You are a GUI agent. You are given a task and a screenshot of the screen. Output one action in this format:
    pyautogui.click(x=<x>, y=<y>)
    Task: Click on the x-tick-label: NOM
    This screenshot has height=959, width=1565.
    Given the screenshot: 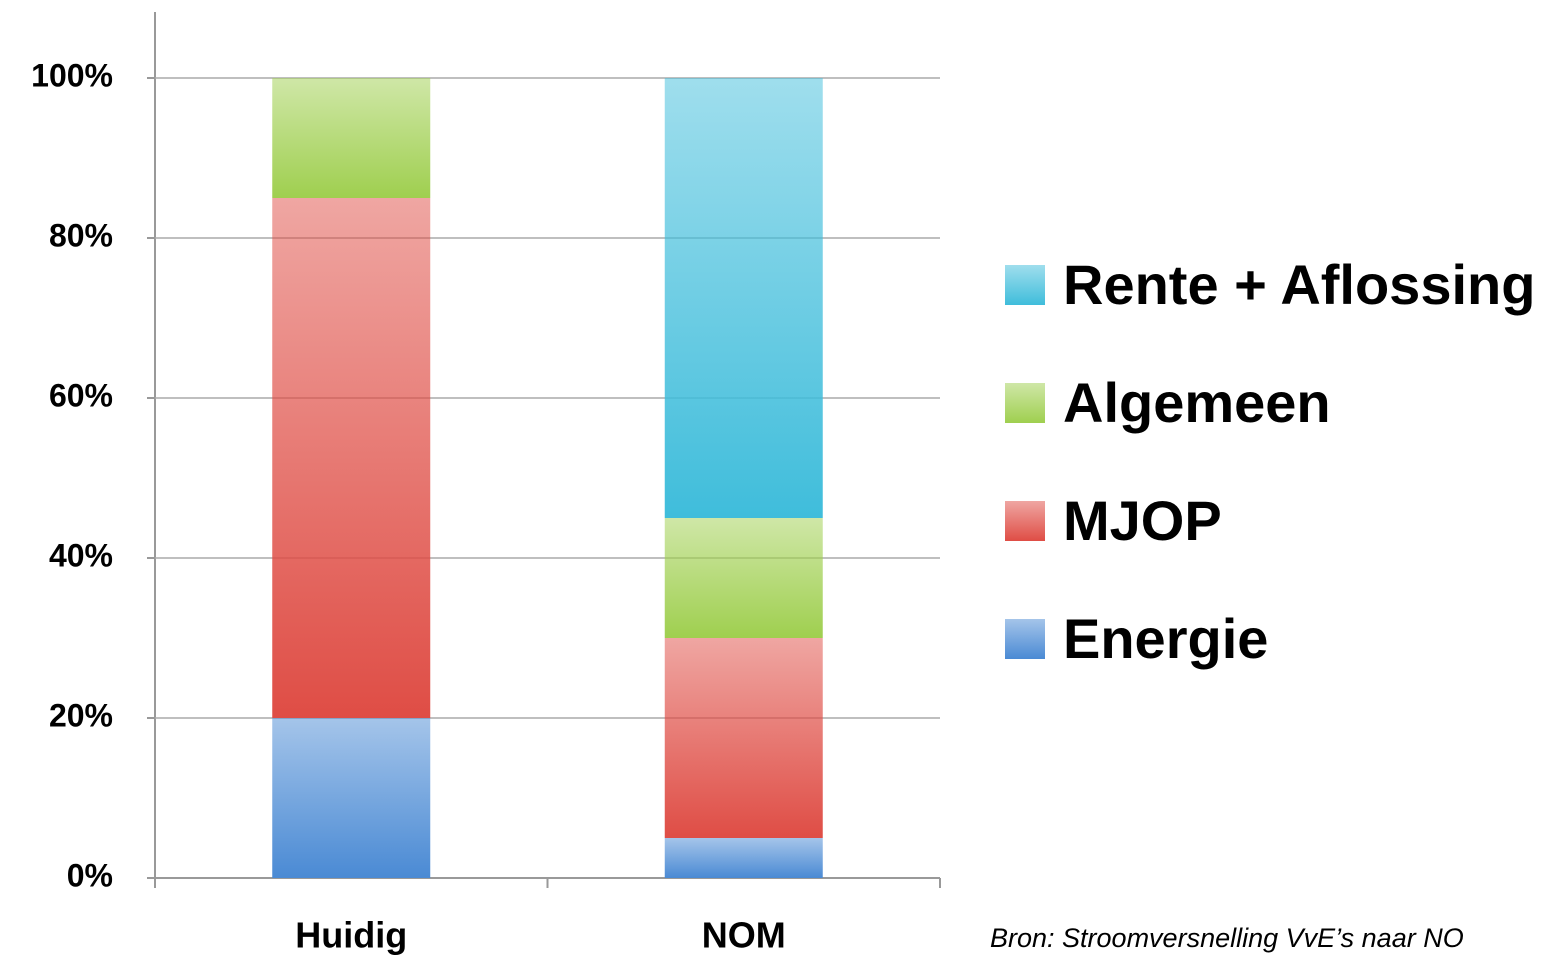 What is the action you would take?
    pyautogui.click(x=744, y=935)
    